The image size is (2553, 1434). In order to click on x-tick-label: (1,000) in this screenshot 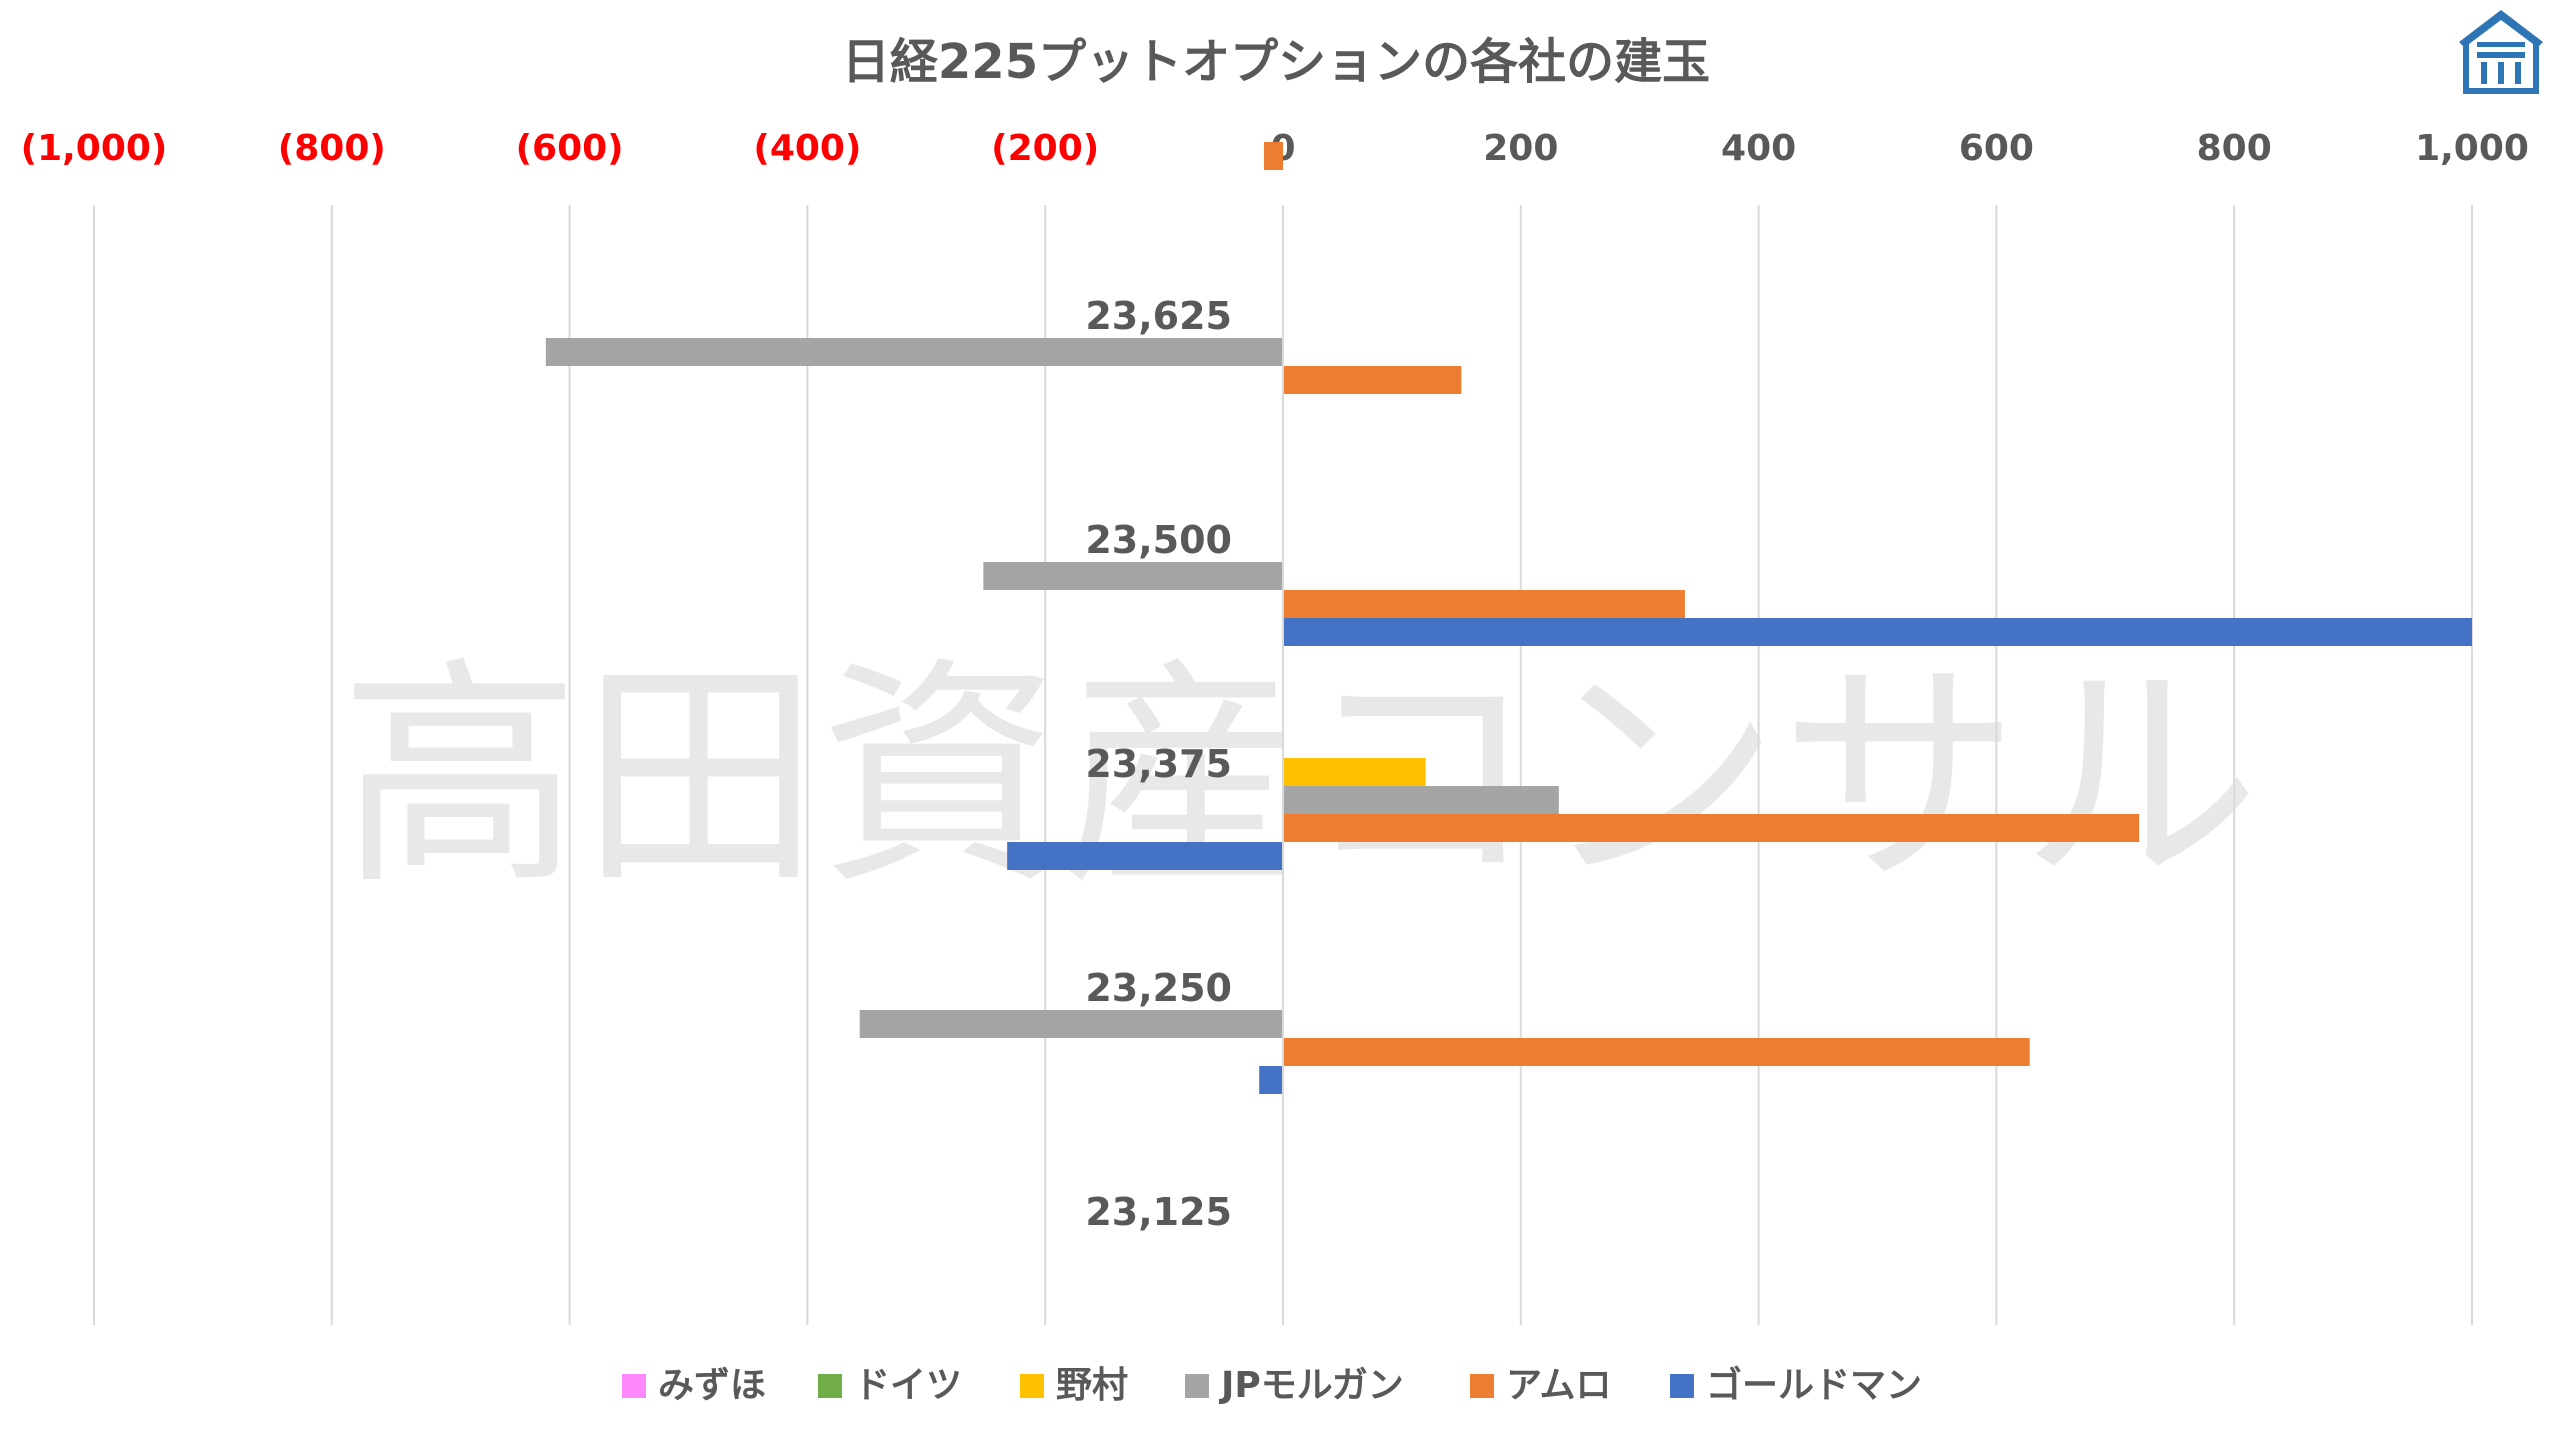, I will do `click(94, 148)`.